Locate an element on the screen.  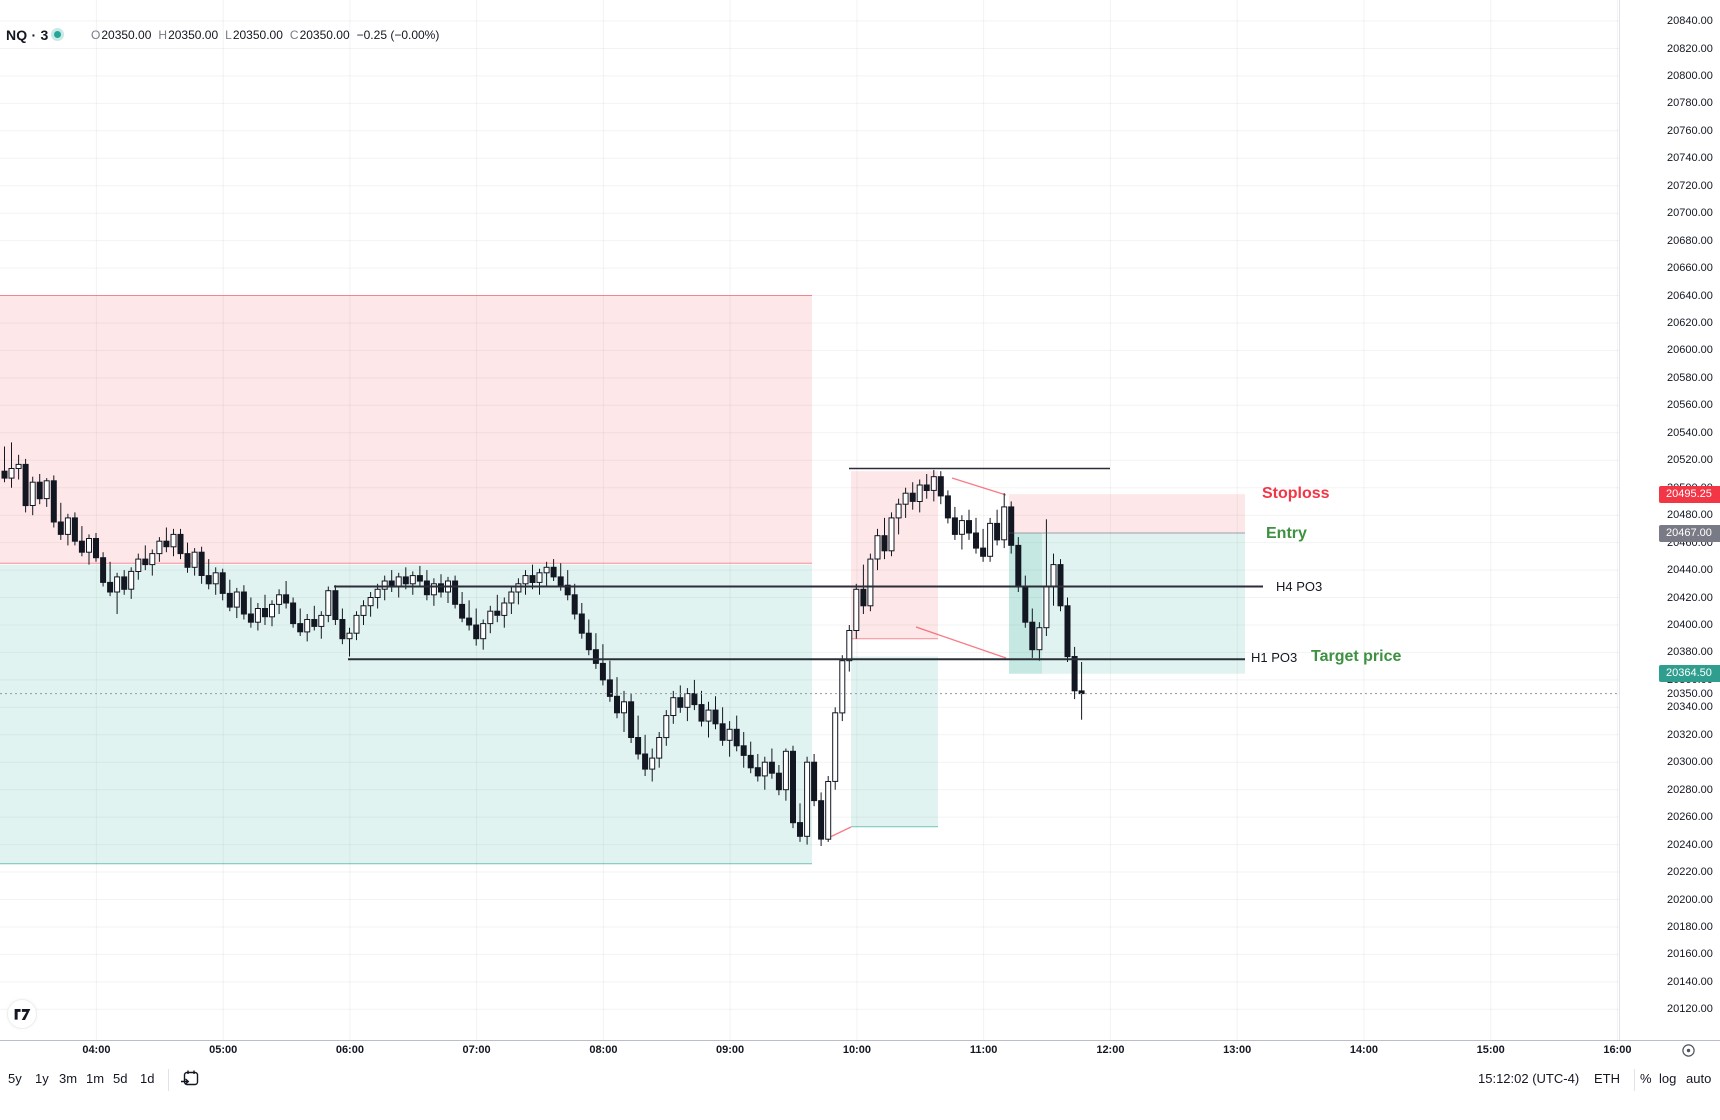
mid-discount-zone is located at coordinates (894, 741).